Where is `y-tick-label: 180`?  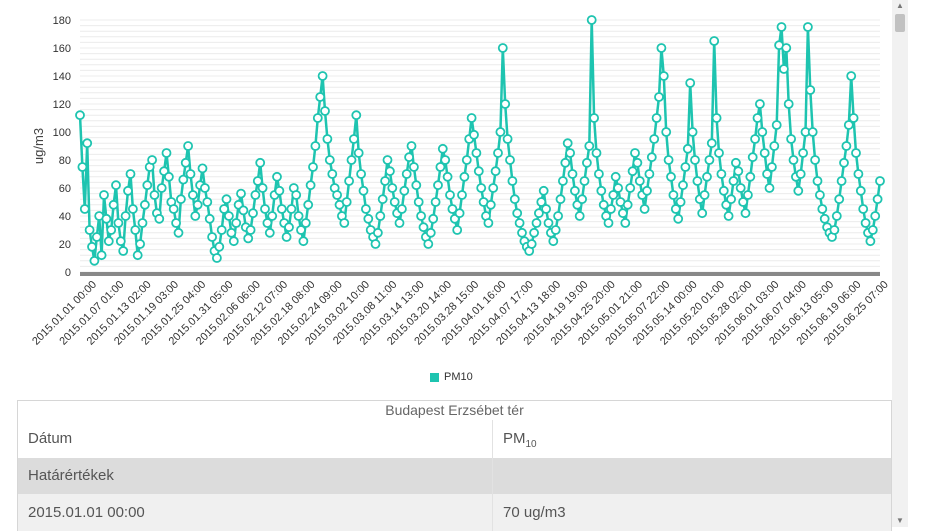 y-tick-label: 180 is located at coordinates (62, 21).